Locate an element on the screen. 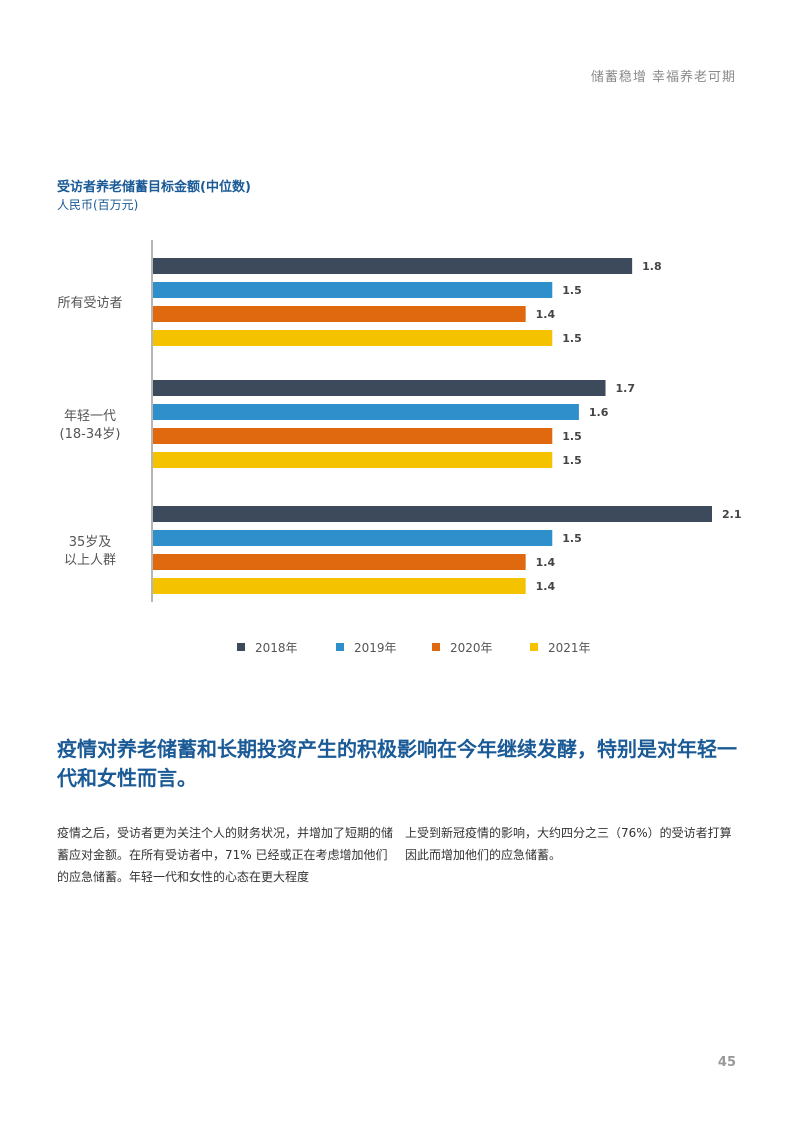 The height and width of the screenshot is (1122, 793). page-number: 45 is located at coordinates (726, 1062).